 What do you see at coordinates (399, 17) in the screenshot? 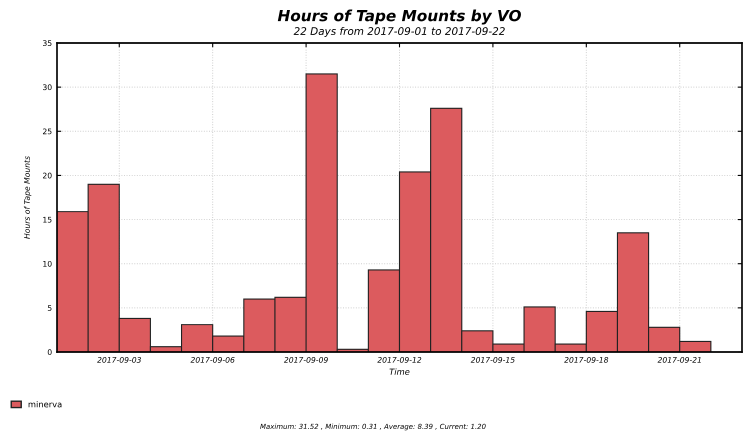
I see `chart-title: Hours of Tape Mounts by VO` at bounding box center [399, 17].